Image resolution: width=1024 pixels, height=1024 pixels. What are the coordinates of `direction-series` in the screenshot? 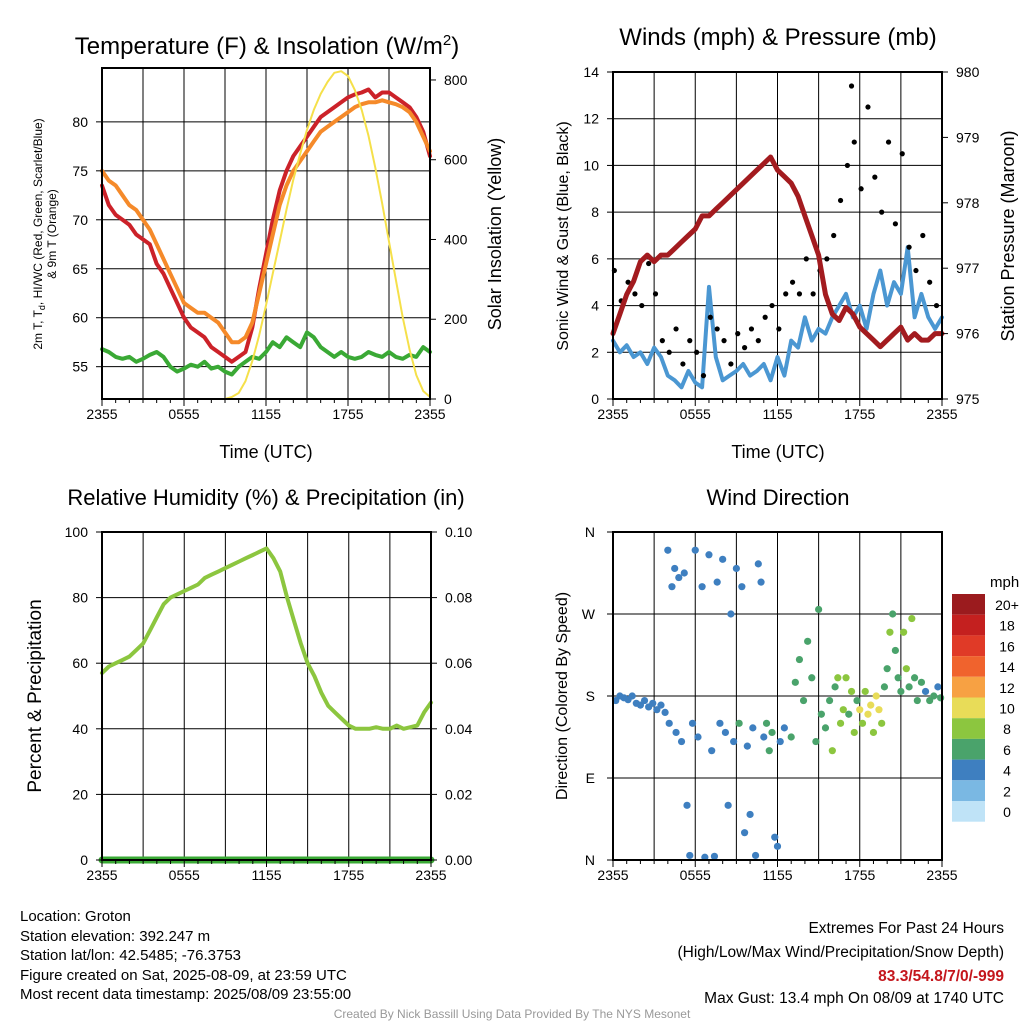 It's located at (778, 703).